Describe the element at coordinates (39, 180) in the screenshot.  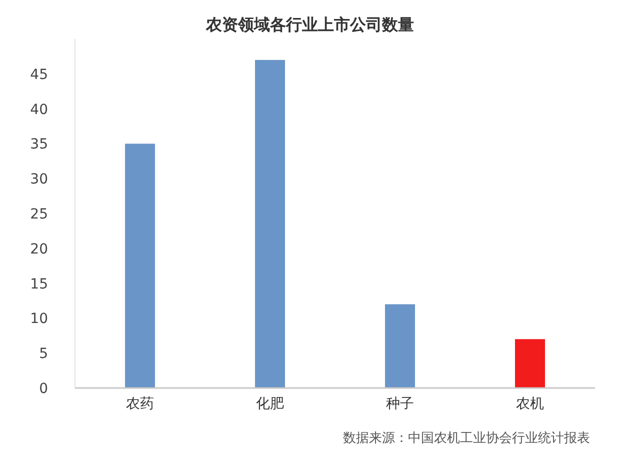
I see `y-tick-label: 30` at that location.